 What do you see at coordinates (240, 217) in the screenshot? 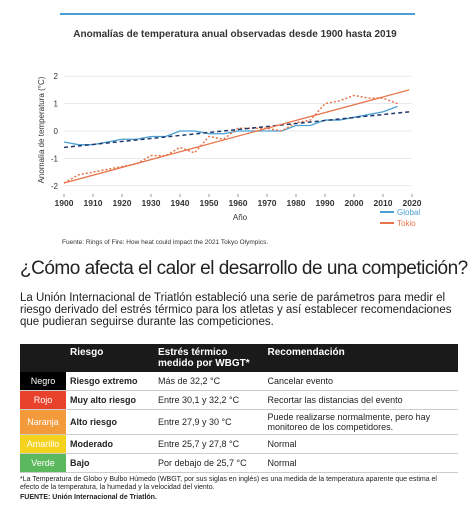
I see `x-axis-label: Año` at bounding box center [240, 217].